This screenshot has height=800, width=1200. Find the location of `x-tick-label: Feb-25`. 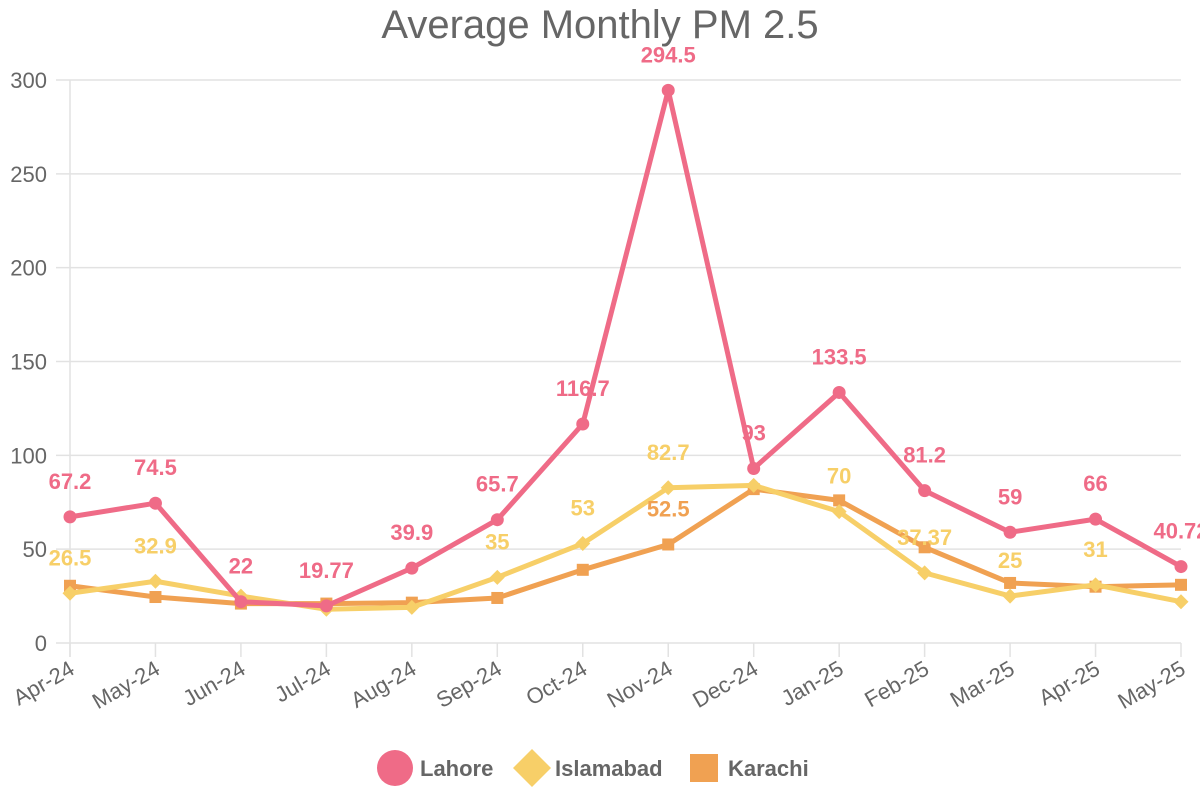

x-tick-label: Feb-25 is located at coordinates (896, 684).